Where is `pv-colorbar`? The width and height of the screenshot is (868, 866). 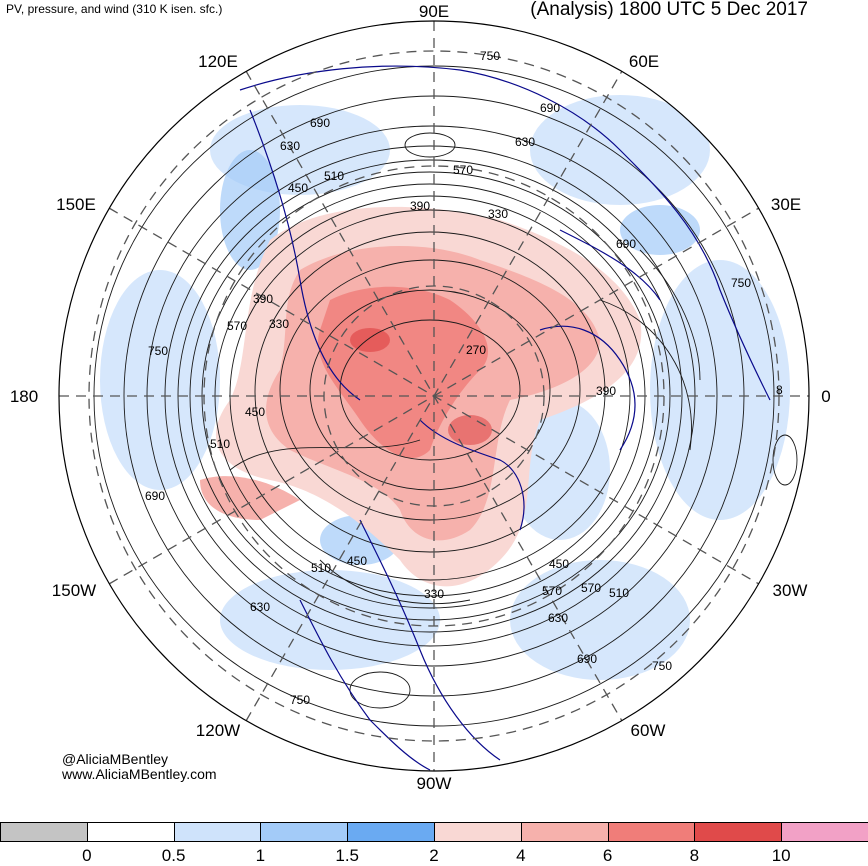 pv-colorbar is located at coordinates (434, 833).